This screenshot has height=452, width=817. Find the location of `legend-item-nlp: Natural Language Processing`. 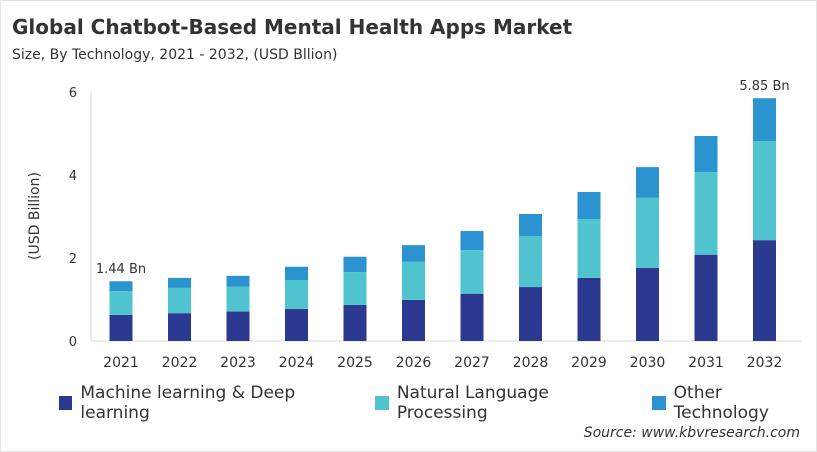

legend-item-nlp: Natural Language Processing is located at coordinates (504, 403).